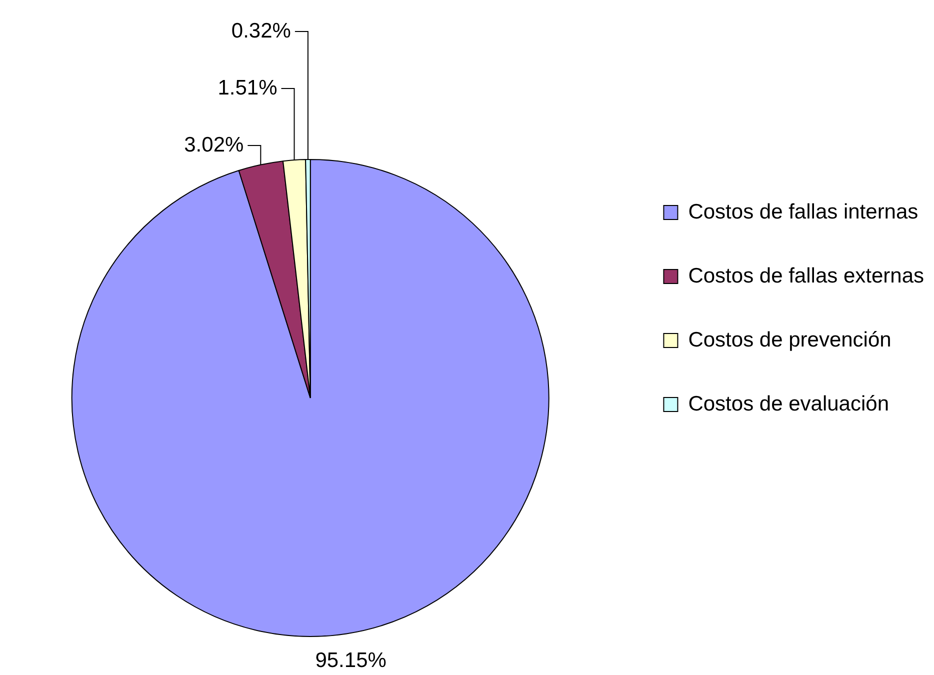 The image size is (934, 675). Describe the element at coordinates (261, 30) in the screenshot. I see `data-label: 0.32%` at that location.